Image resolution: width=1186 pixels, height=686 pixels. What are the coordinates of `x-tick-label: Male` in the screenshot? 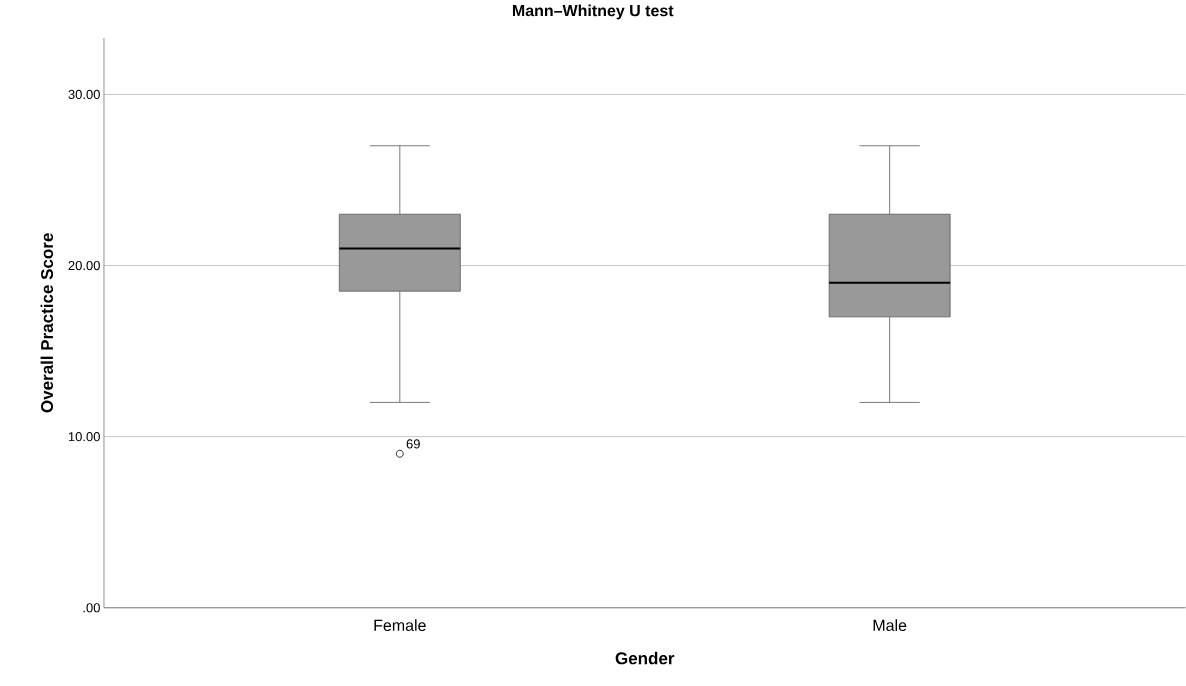 It's located at (890, 625).